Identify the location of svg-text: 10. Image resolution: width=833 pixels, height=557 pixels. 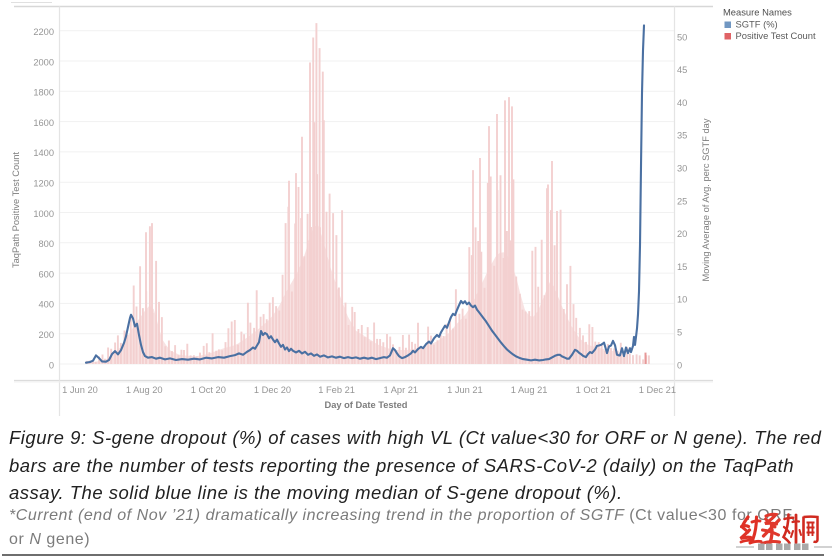
(682, 300).